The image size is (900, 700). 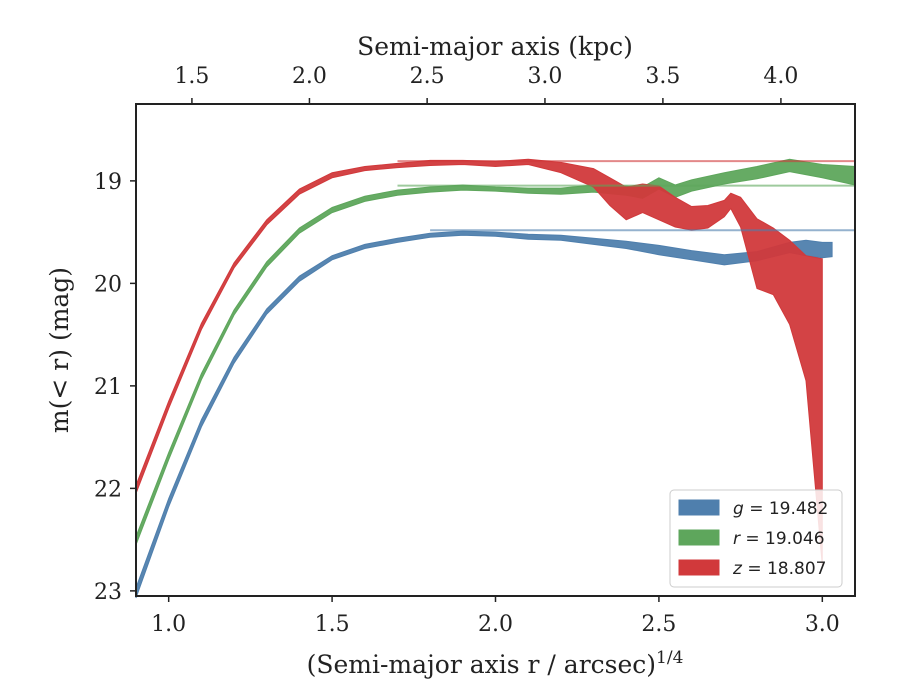 I want to click on left-y-ticks: 19 20 21 22 23, so click(x=115, y=387).